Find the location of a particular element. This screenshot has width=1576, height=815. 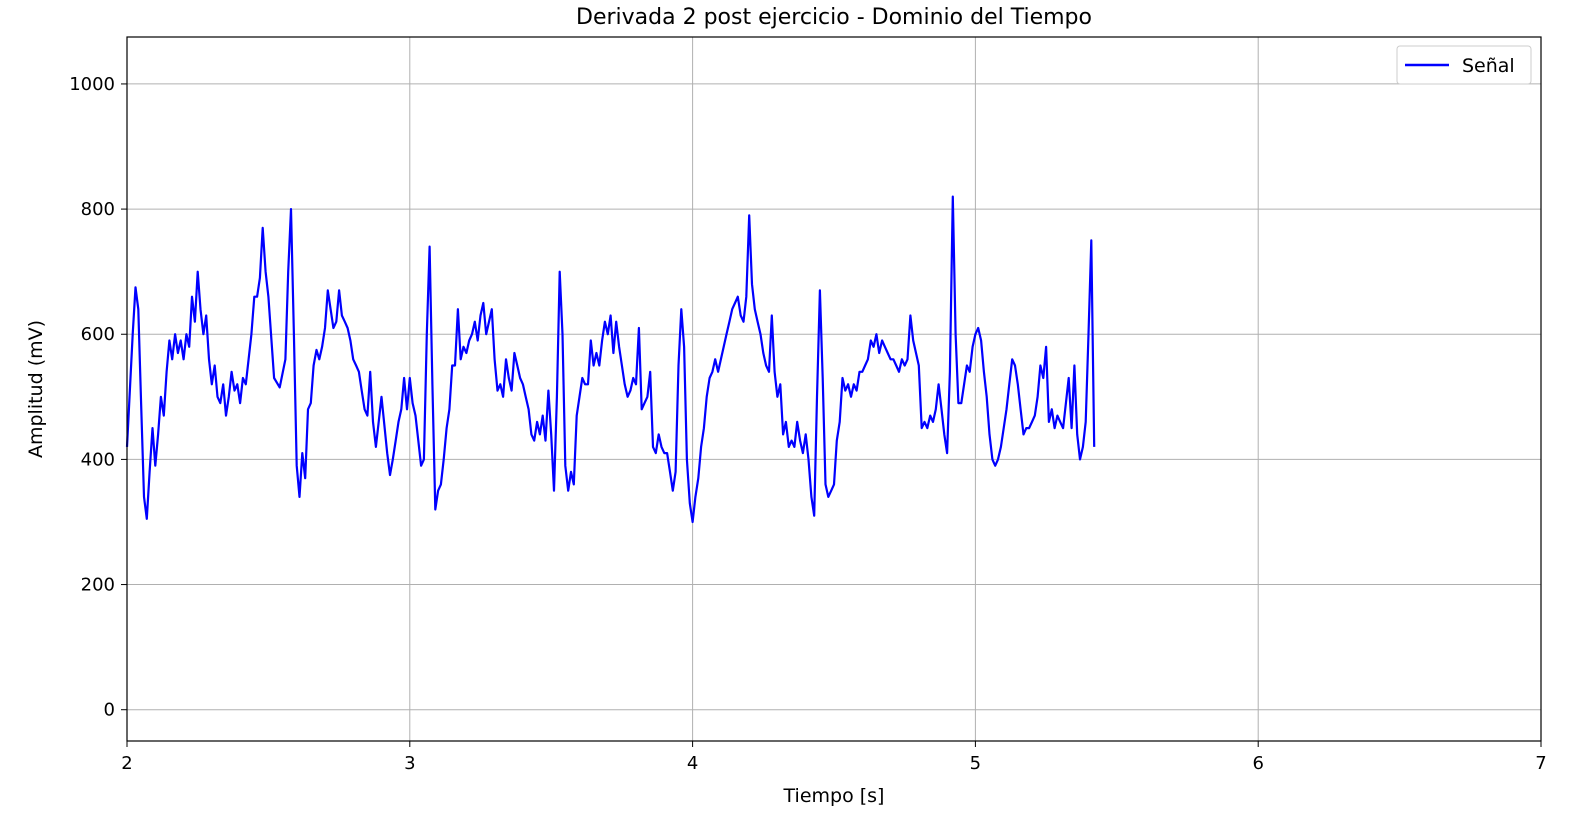

y-tick-label: 600 is located at coordinates (98, 334).